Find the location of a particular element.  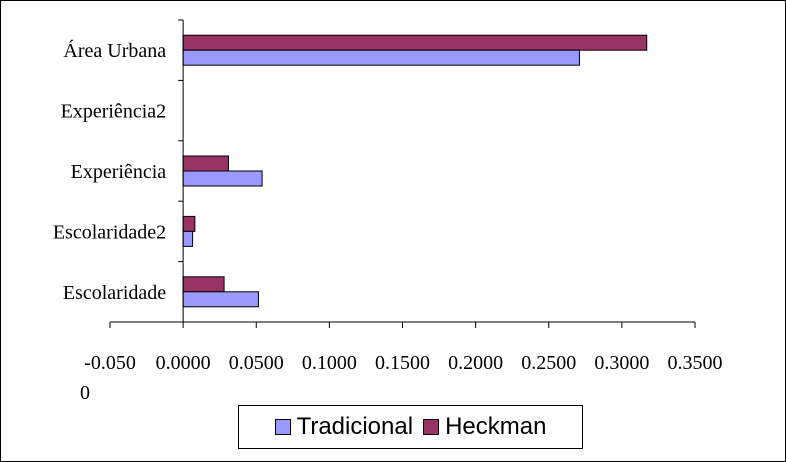

legend-item-tradicional: Tradicional is located at coordinates (344, 426).